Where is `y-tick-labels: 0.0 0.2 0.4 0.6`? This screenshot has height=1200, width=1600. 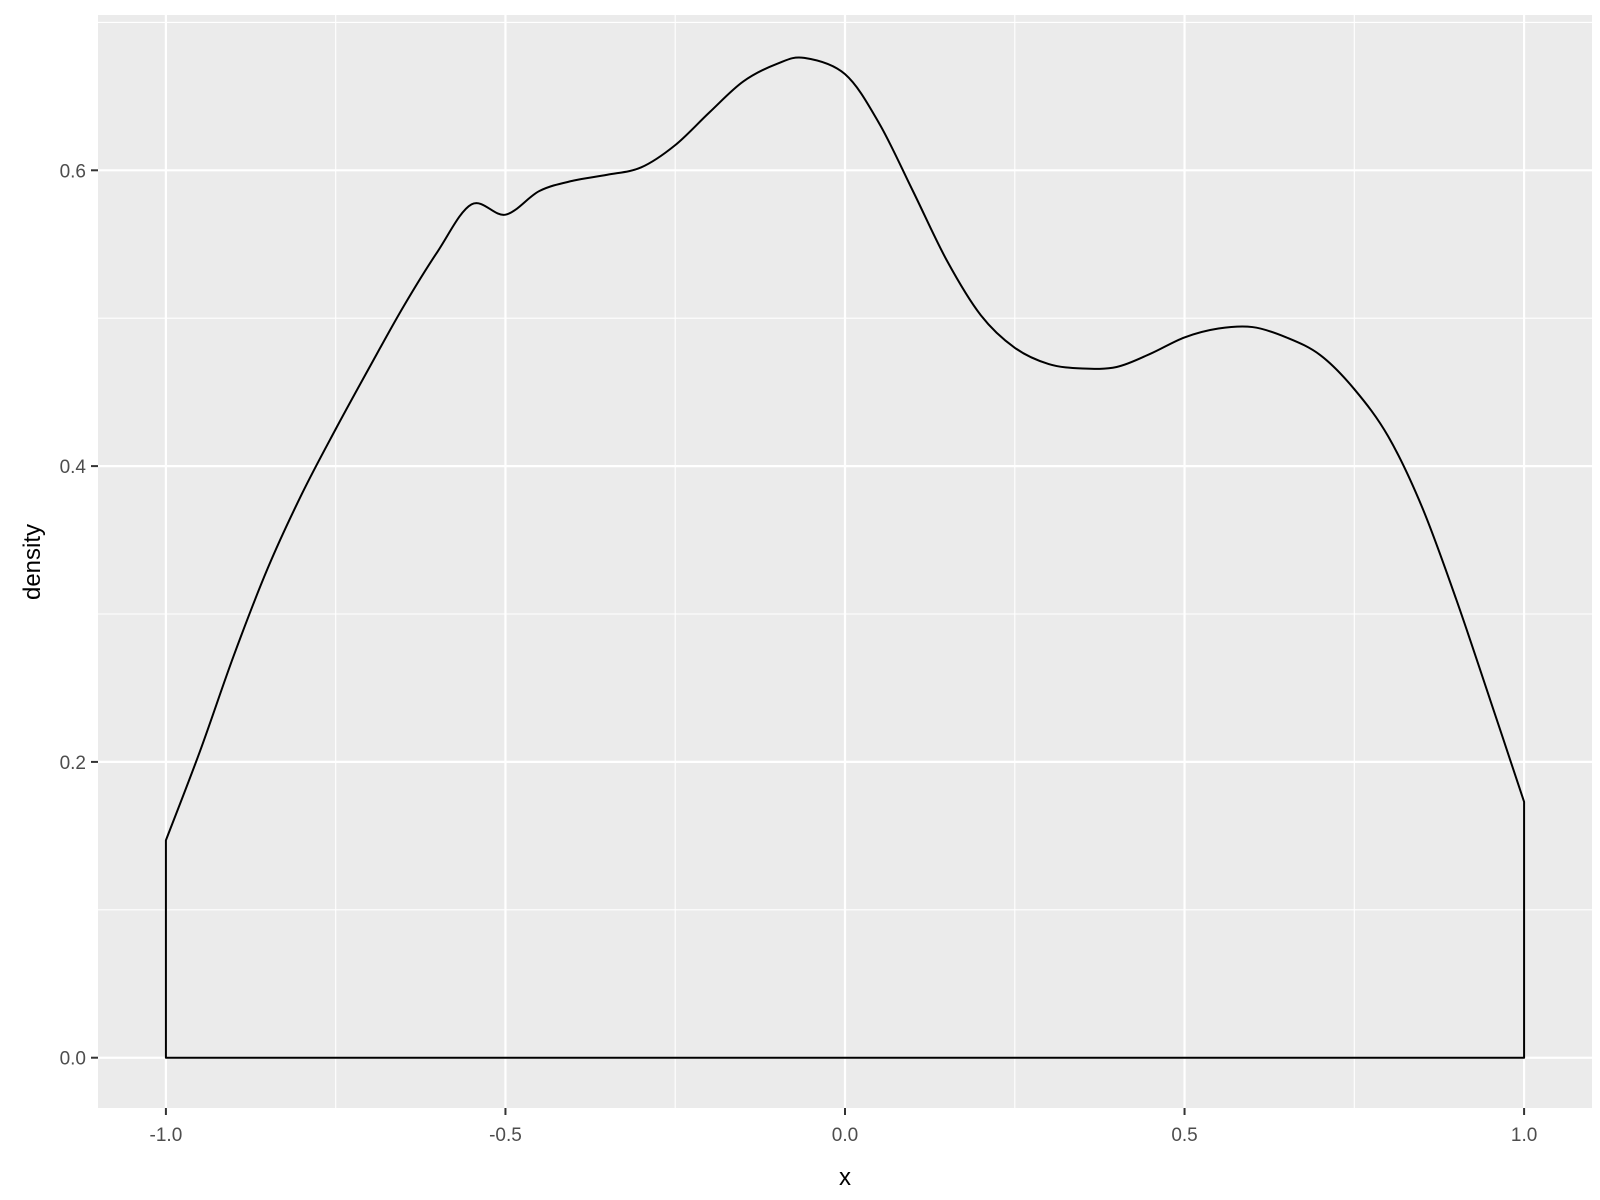
y-tick-labels: 0.0 0.2 0.4 0.6 is located at coordinates (73, 615).